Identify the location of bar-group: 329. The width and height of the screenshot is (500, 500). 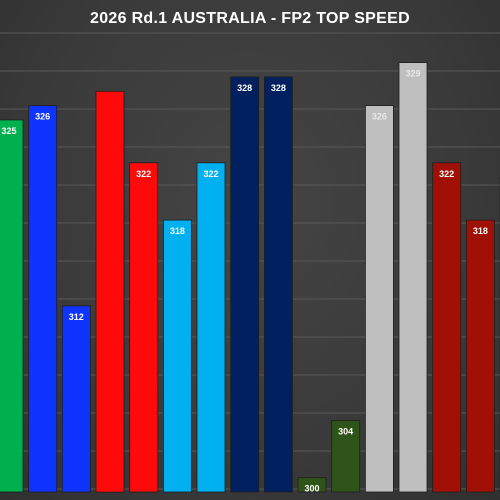
(413, 277).